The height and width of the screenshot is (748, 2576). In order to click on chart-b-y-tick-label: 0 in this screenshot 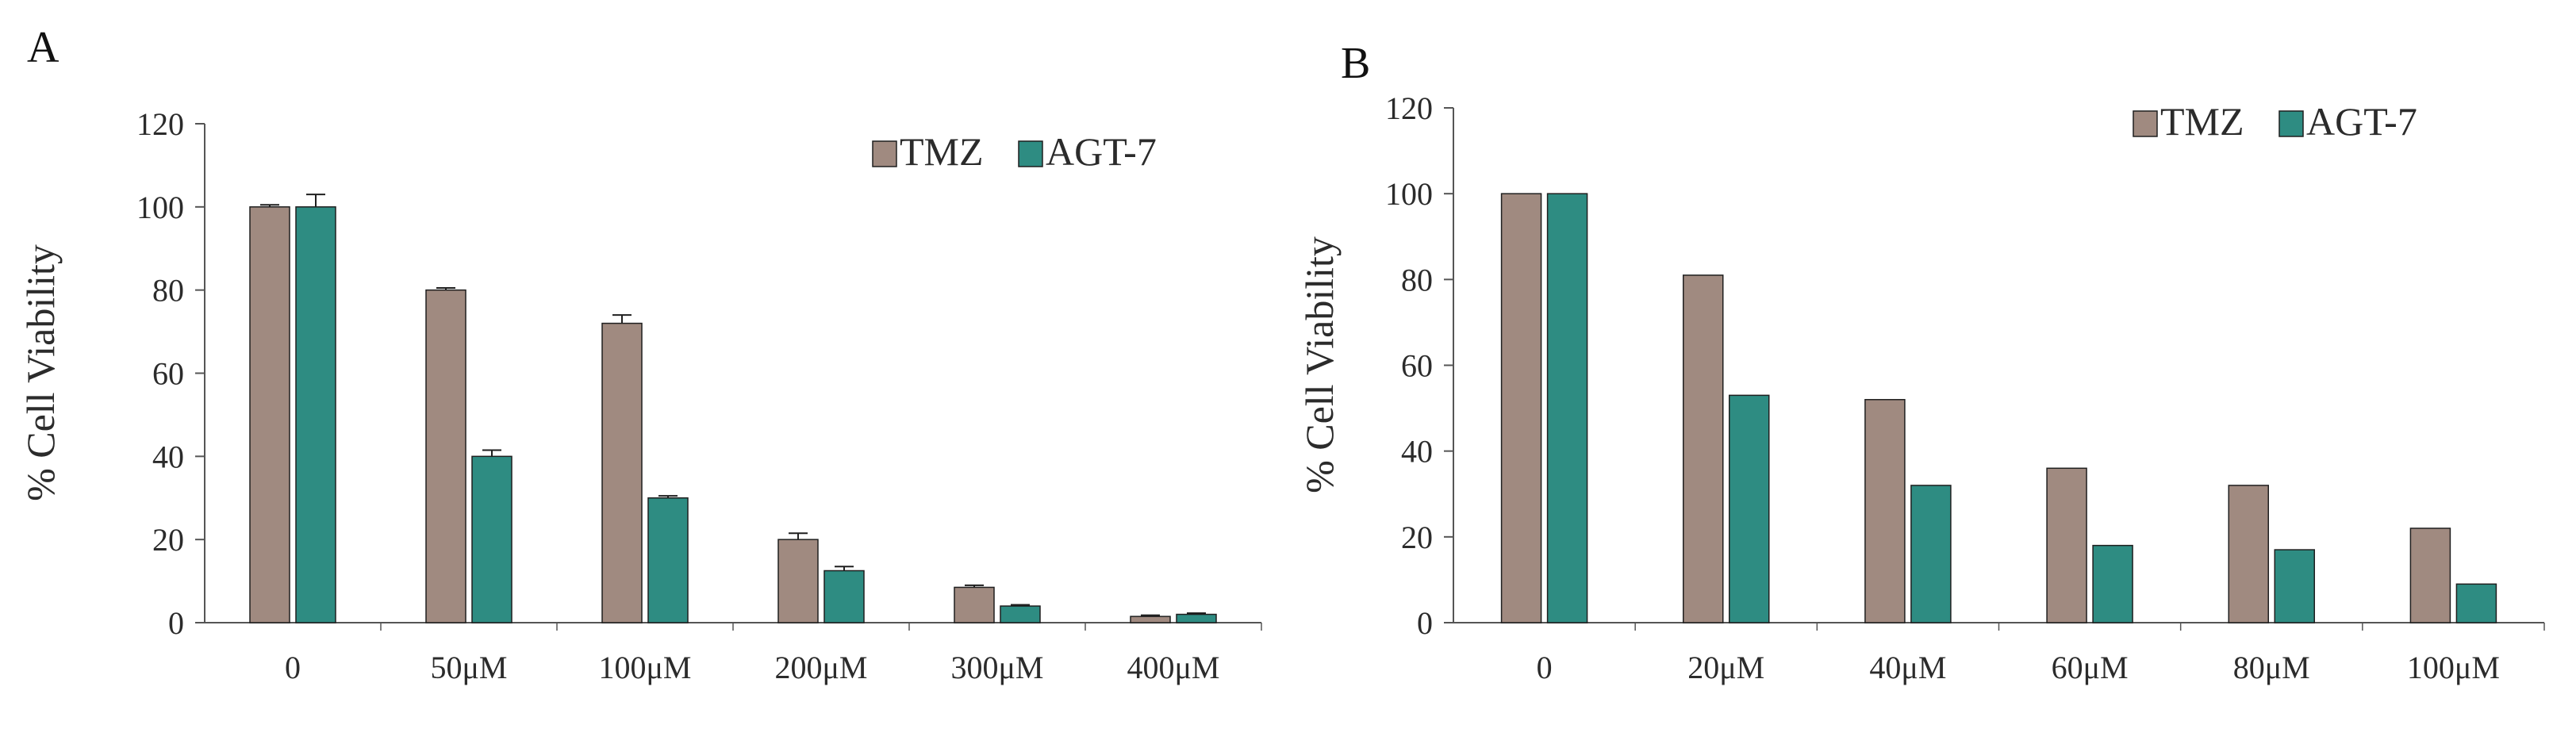, I will do `click(1425, 623)`.